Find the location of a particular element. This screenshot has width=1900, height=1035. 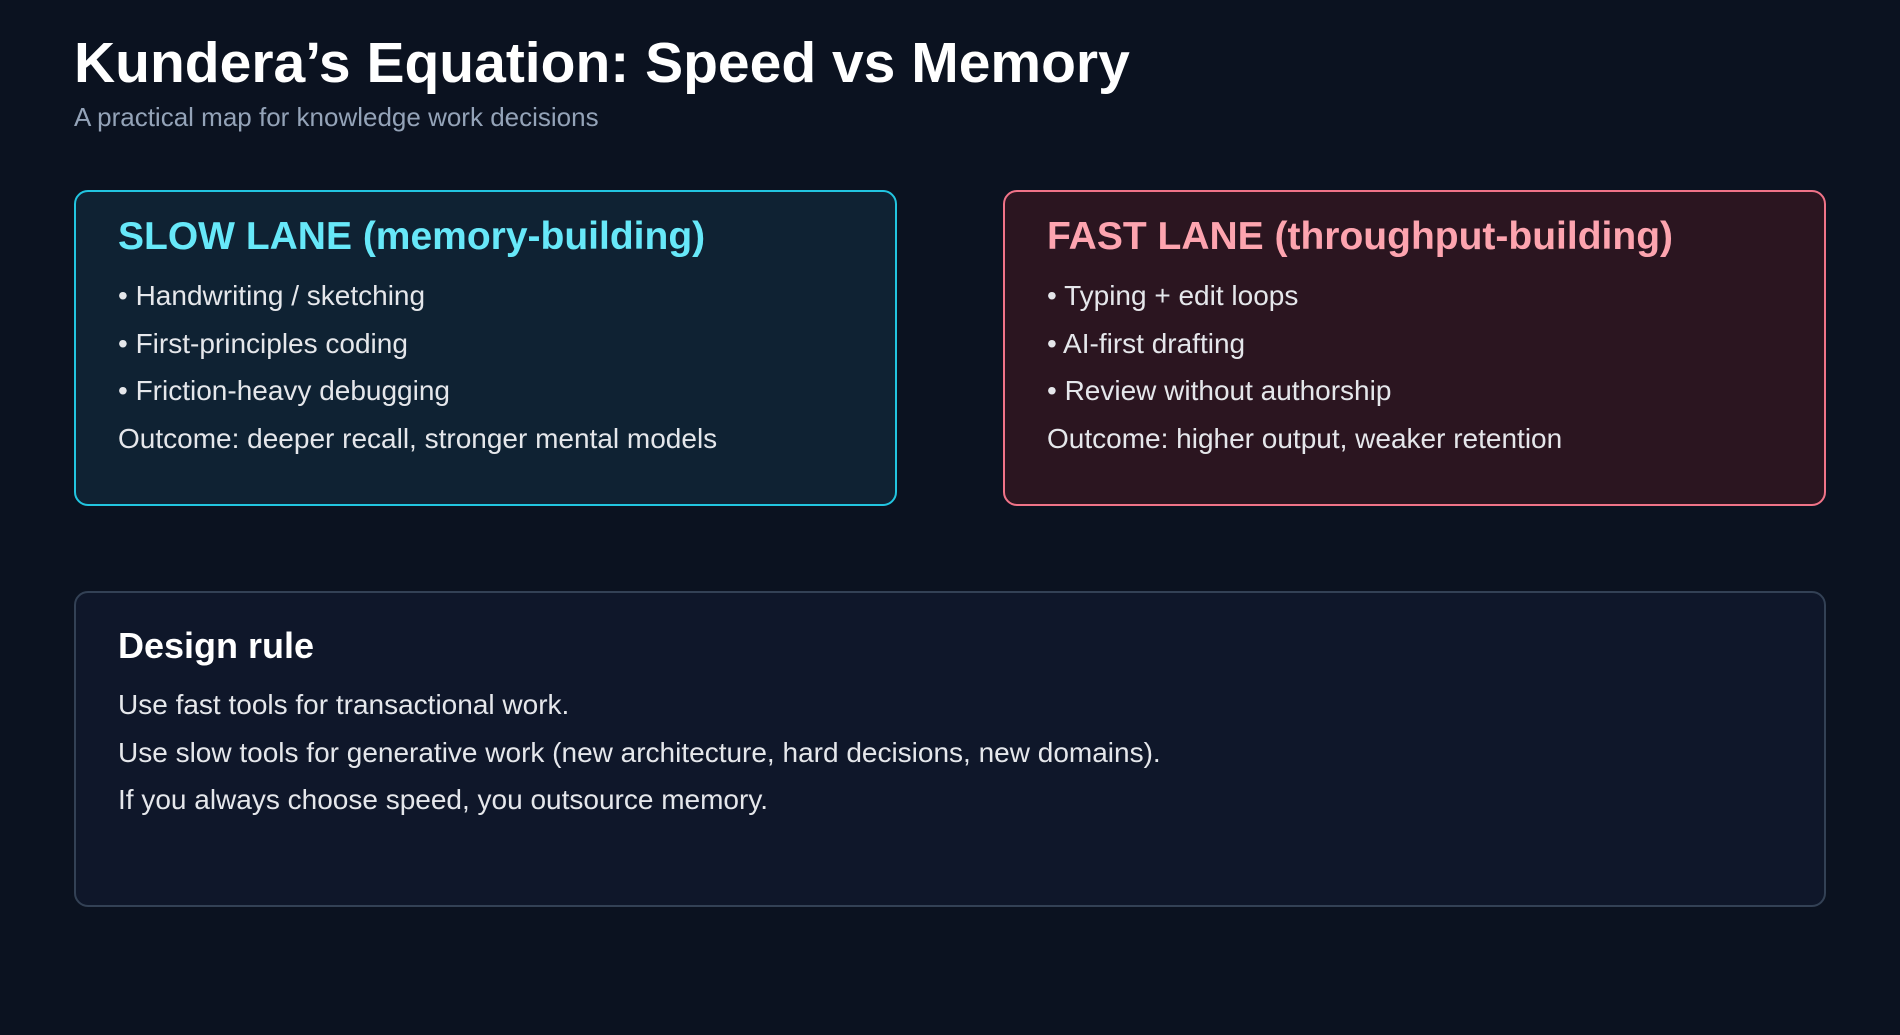

slow-lane-item: • Friction-heavy debugging is located at coordinates (284, 390).